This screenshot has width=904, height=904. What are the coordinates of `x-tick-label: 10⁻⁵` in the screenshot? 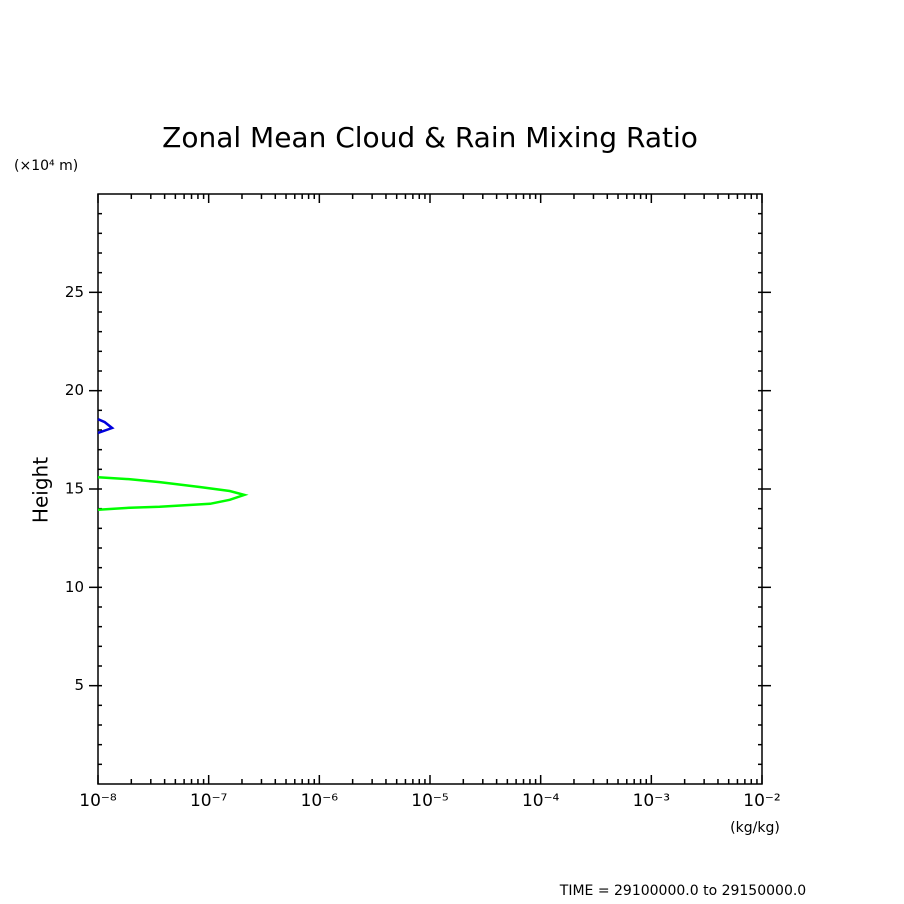 It's located at (429, 801).